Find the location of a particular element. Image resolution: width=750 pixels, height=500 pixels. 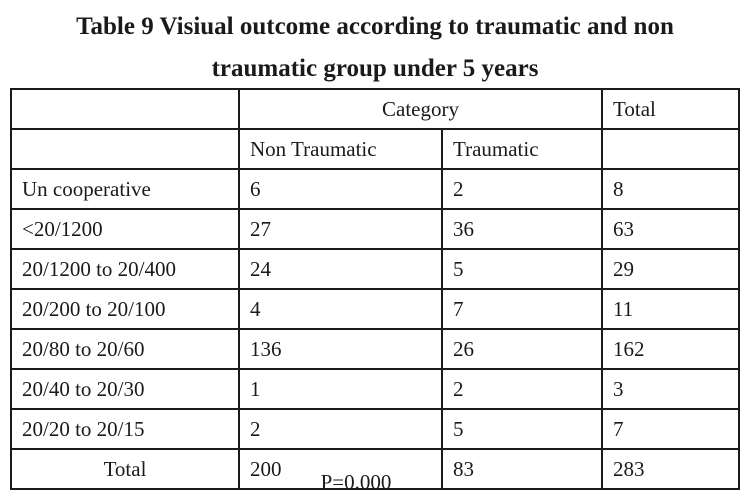

total-value: 162 is located at coordinates (670, 349).